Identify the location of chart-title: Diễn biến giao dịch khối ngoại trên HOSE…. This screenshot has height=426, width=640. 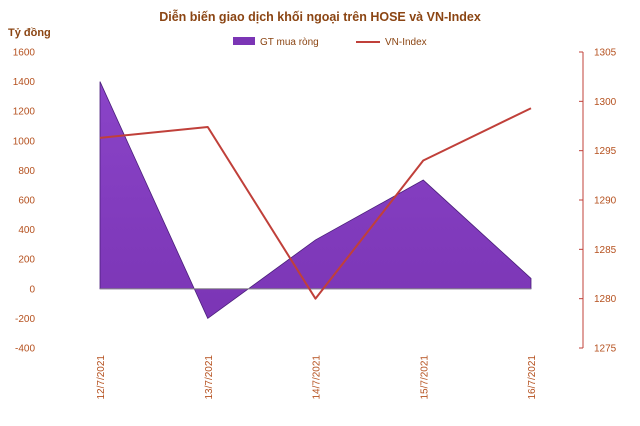
(320, 16).